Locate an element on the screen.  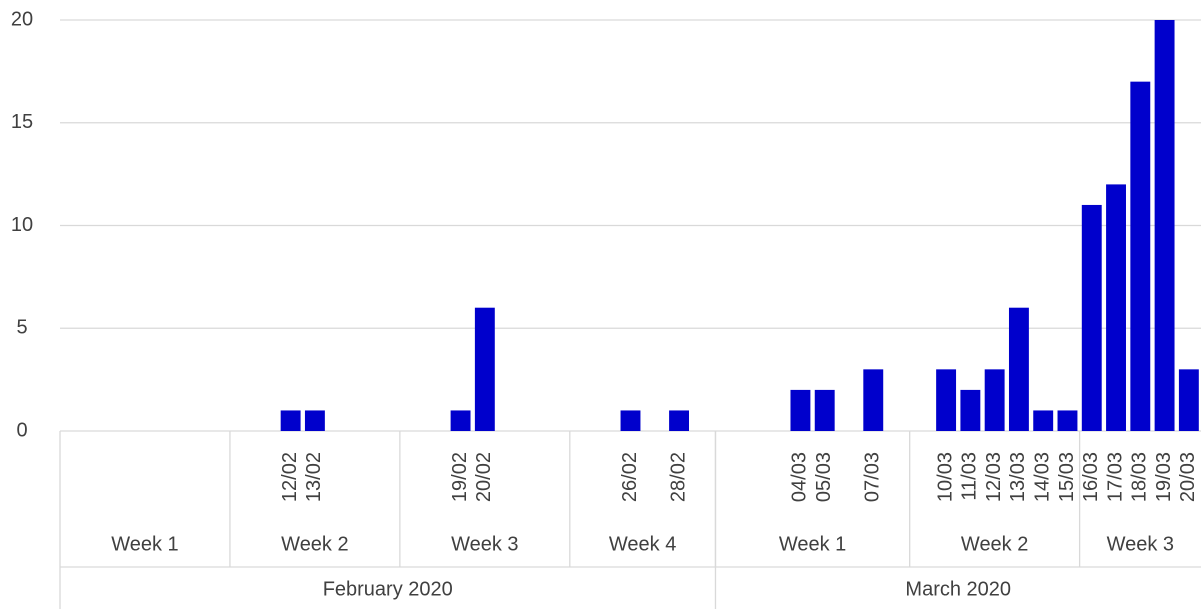
week-label: Week 4 is located at coordinates (642, 544).